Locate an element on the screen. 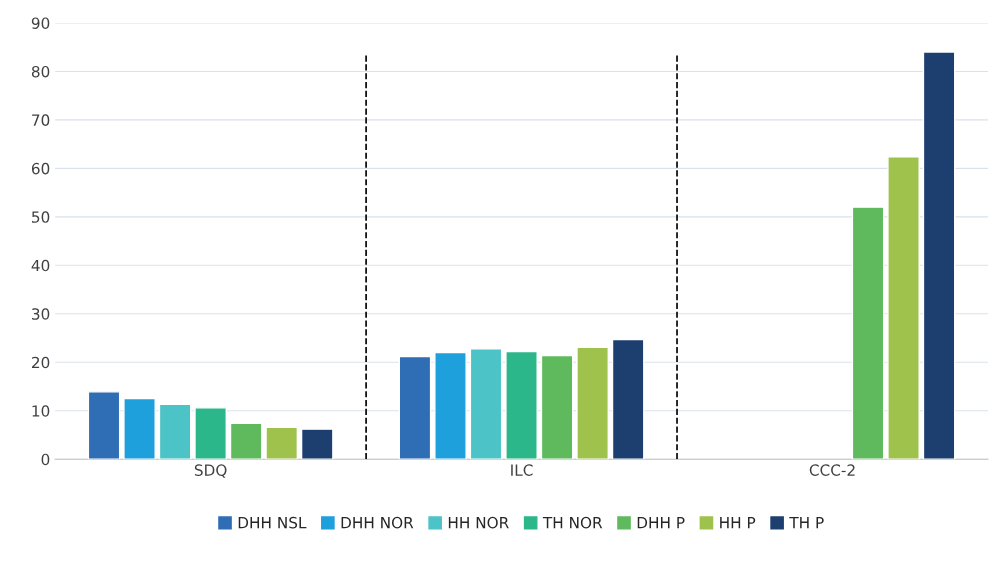  x-tick-label: SDQ is located at coordinates (210, 471).